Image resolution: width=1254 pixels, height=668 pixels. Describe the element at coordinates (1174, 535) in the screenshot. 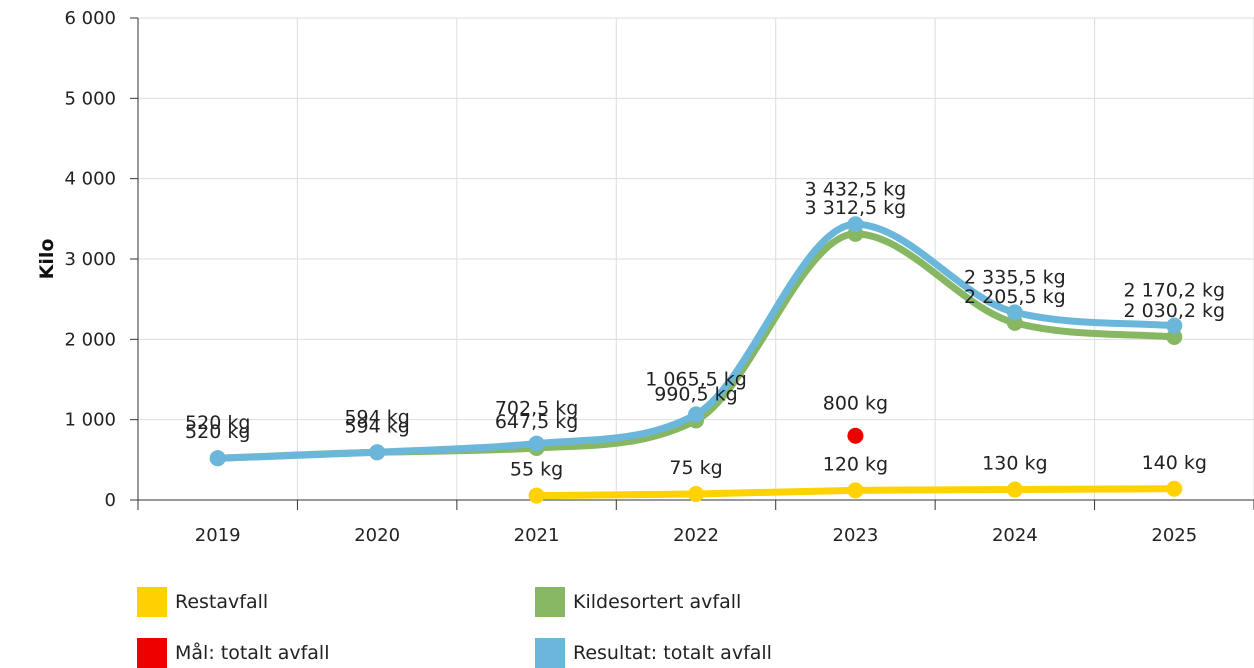

I see `x-tick-label: 2025` at that location.